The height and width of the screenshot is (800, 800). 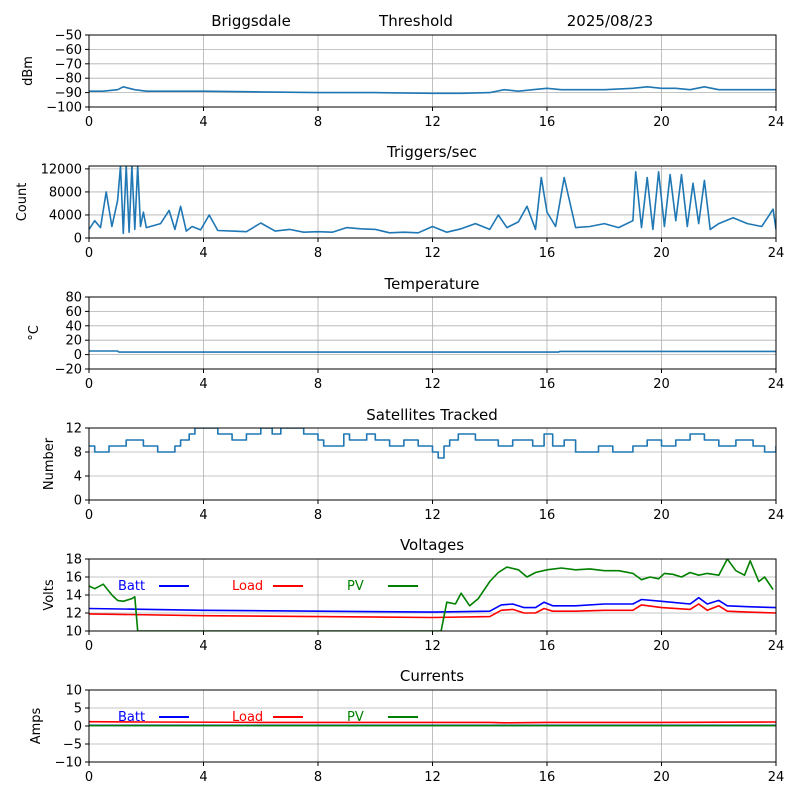 What do you see at coordinates (547, 122) in the screenshot?
I see `signal-xtick-label-4: 16` at bounding box center [547, 122].